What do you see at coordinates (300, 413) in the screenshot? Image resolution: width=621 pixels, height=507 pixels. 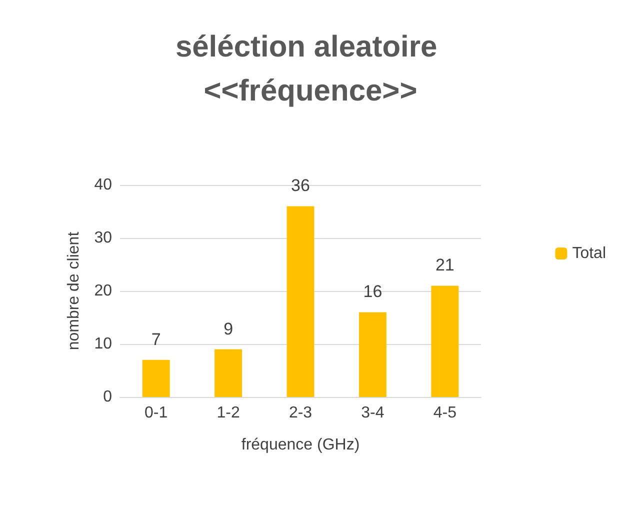 I see `x-tick-label: 2-3` at bounding box center [300, 413].